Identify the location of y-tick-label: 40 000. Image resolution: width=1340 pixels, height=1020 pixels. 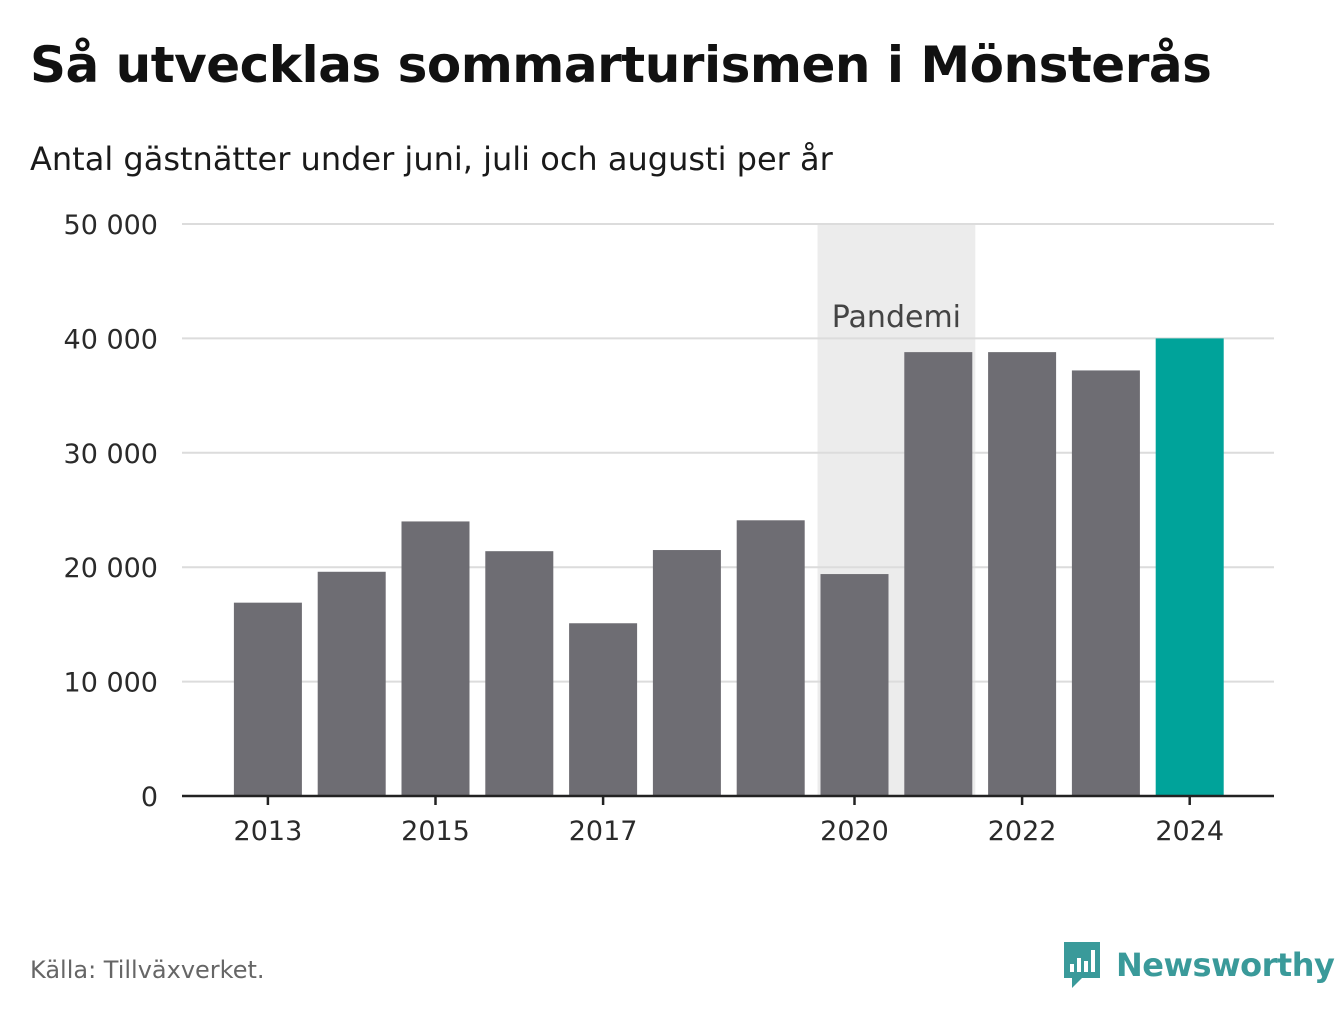
(111, 339).